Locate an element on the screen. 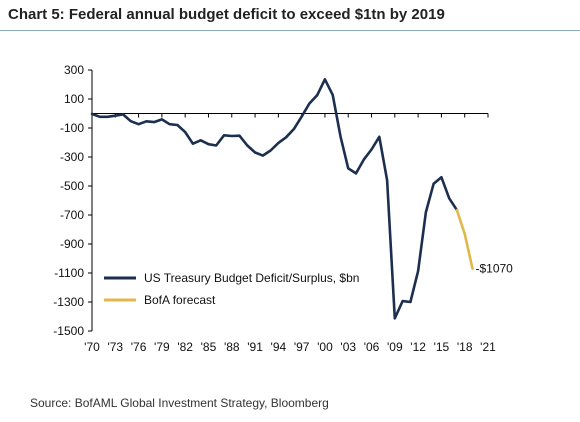 The width and height of the screenshot is (580, 422). y-tick-label: -300 is located at coordinates (72, 157).